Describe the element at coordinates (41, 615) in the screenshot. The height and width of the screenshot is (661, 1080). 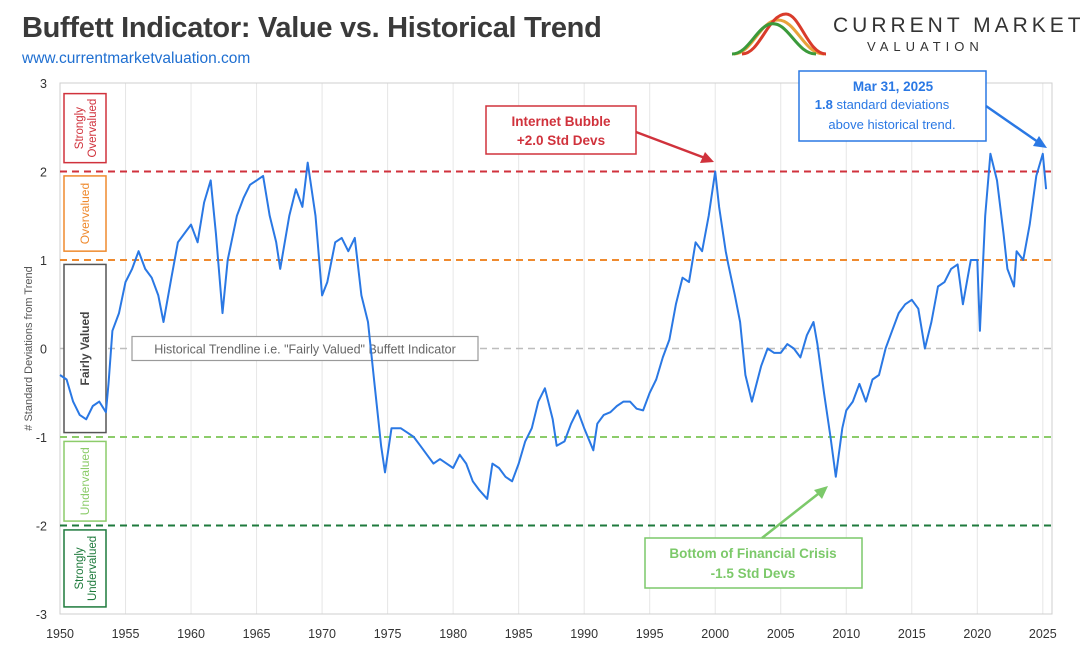
I see `y-tick--3: -3` at that location.